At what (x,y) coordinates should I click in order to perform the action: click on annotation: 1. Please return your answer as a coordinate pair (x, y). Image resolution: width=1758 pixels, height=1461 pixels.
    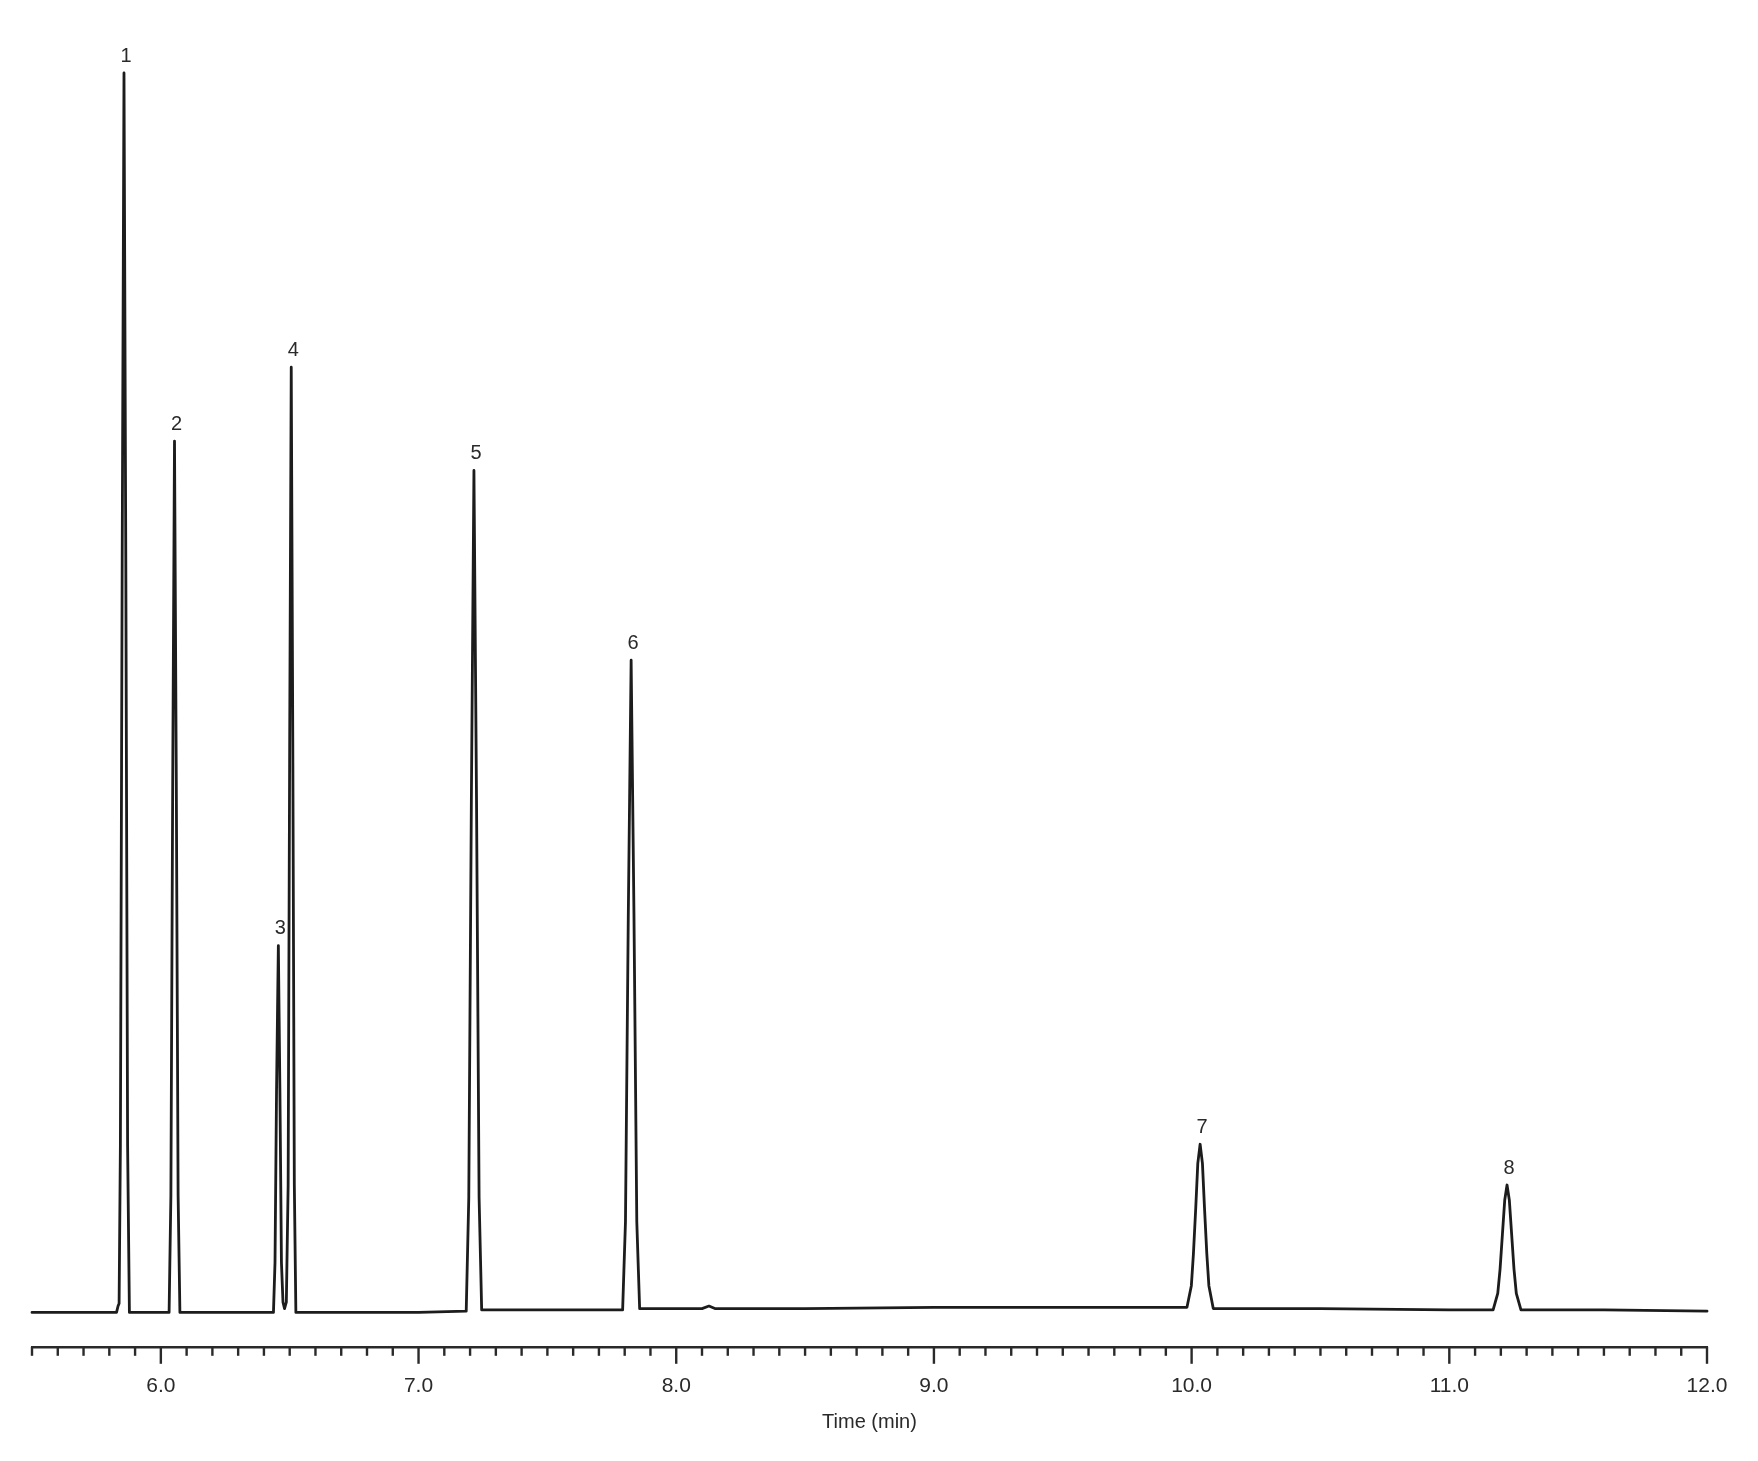
    Looking at the image, I should click on (126, 54).